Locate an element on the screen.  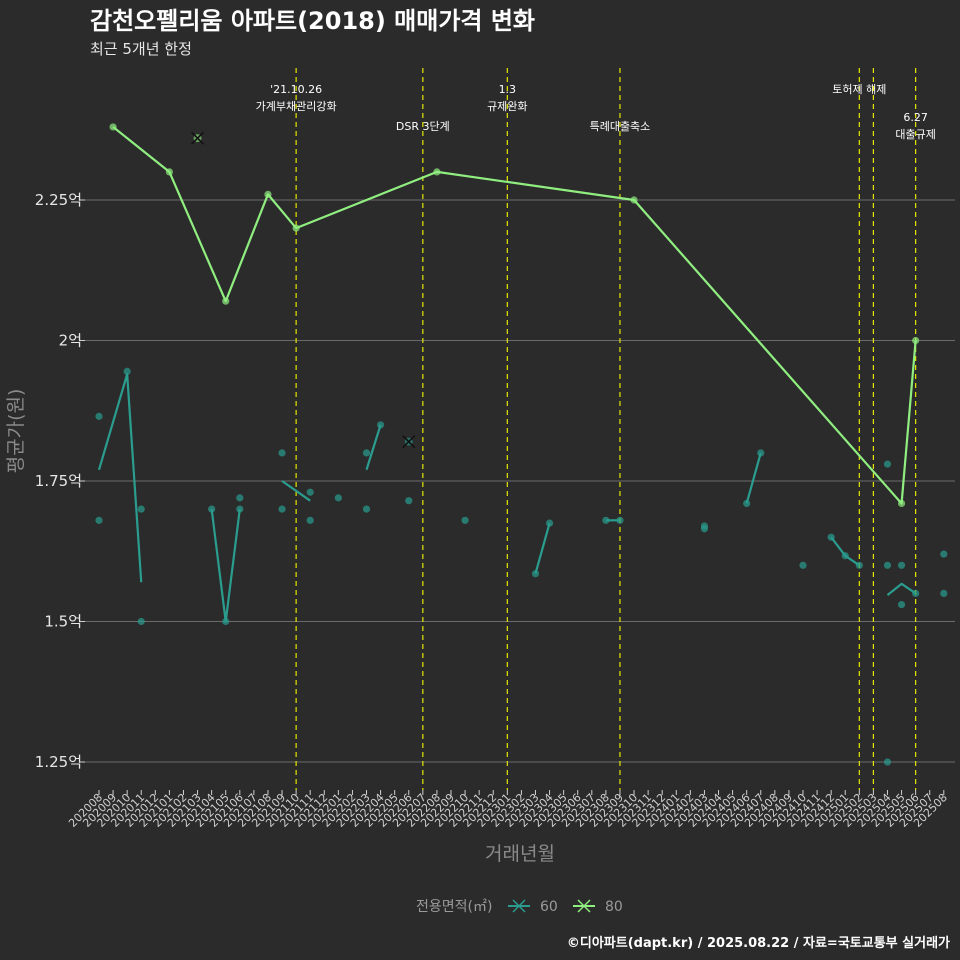
chart-subtitle: 최근 5개년 한정 is located at coordinates (141, 49).